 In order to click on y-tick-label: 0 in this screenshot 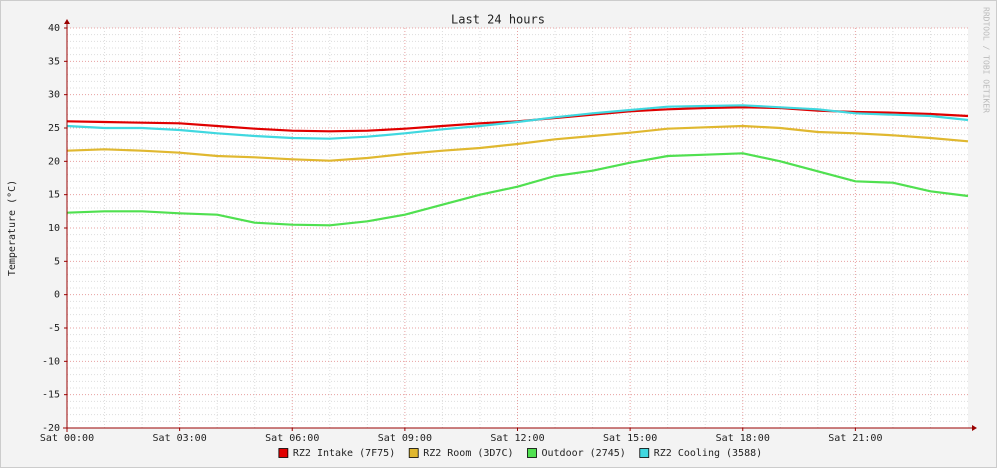, I will do `click(57, 295)`.